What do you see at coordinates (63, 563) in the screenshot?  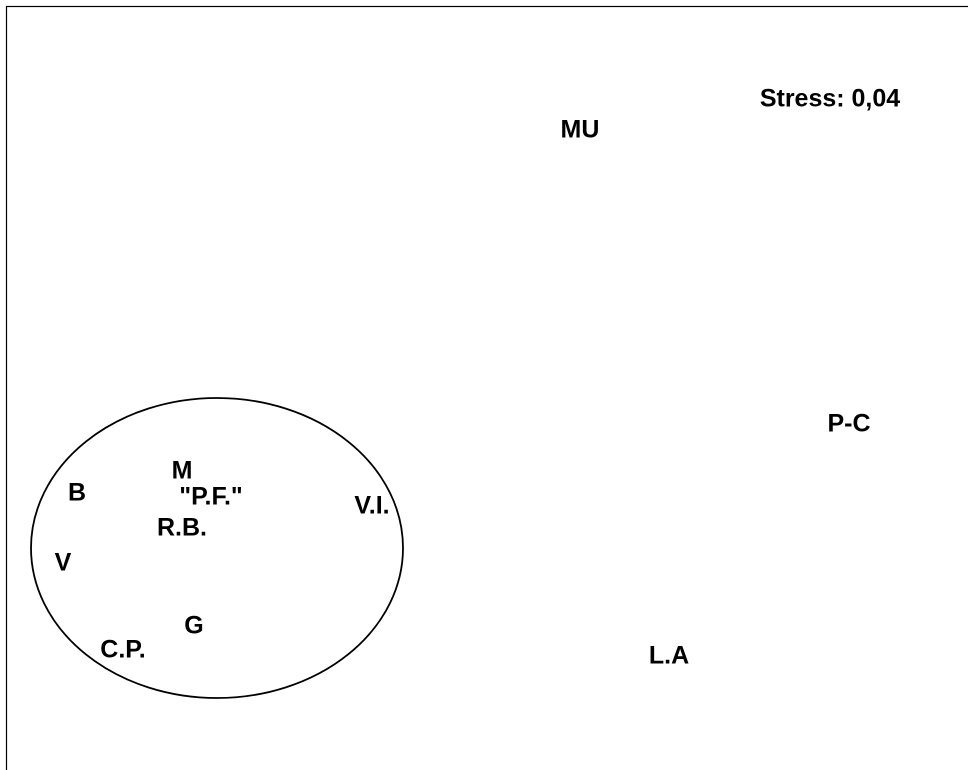 I see `node-label: V` at bounding box center [63, 563].